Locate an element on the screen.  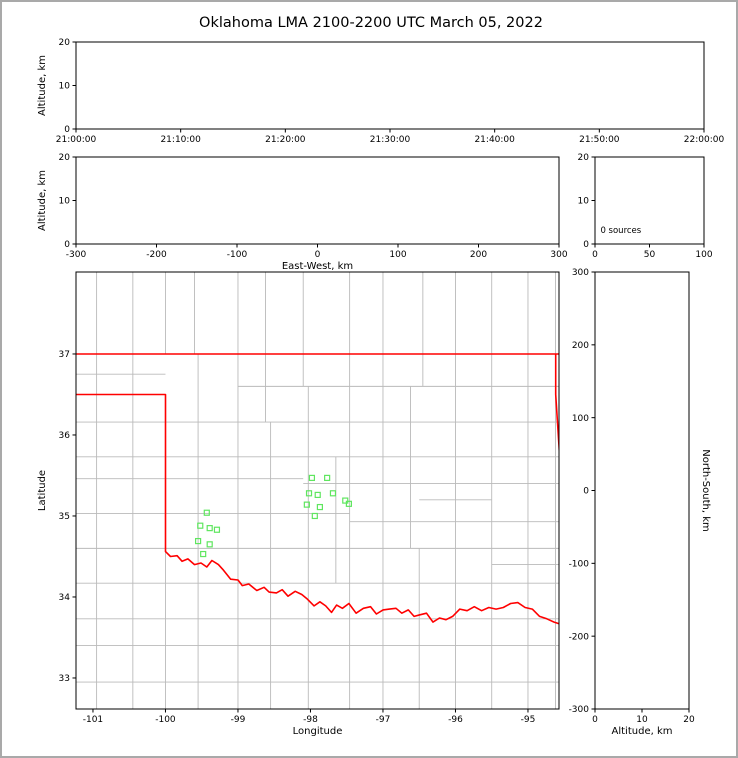
y-tick-label: 35 is located at coordinates (64, 517).